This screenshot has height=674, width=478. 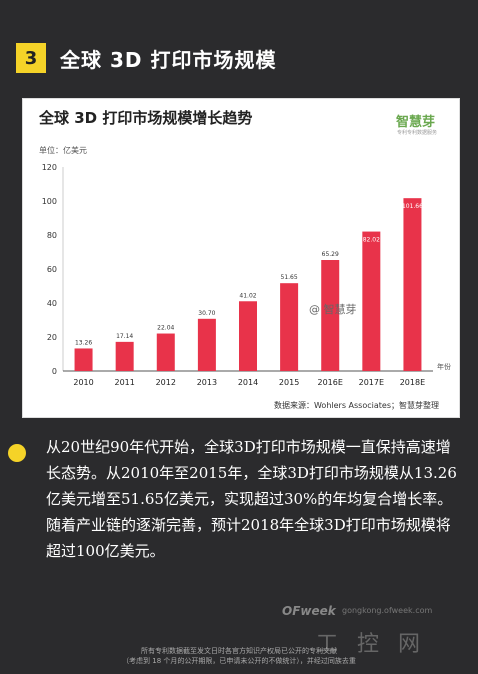 What do you see at coordinates (166, 382) in the screenshot?
I see `x-tick-label: 2012` at bounding box center [166, 382].